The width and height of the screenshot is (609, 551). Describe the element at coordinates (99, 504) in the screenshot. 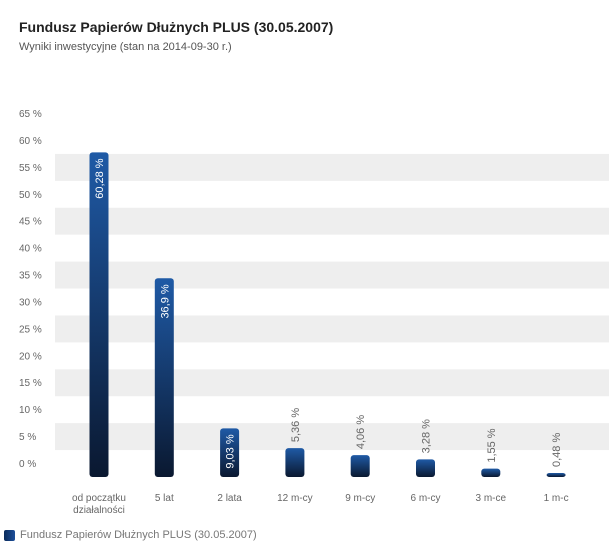

I see `x-tick-label: od początku działalności` at that location.